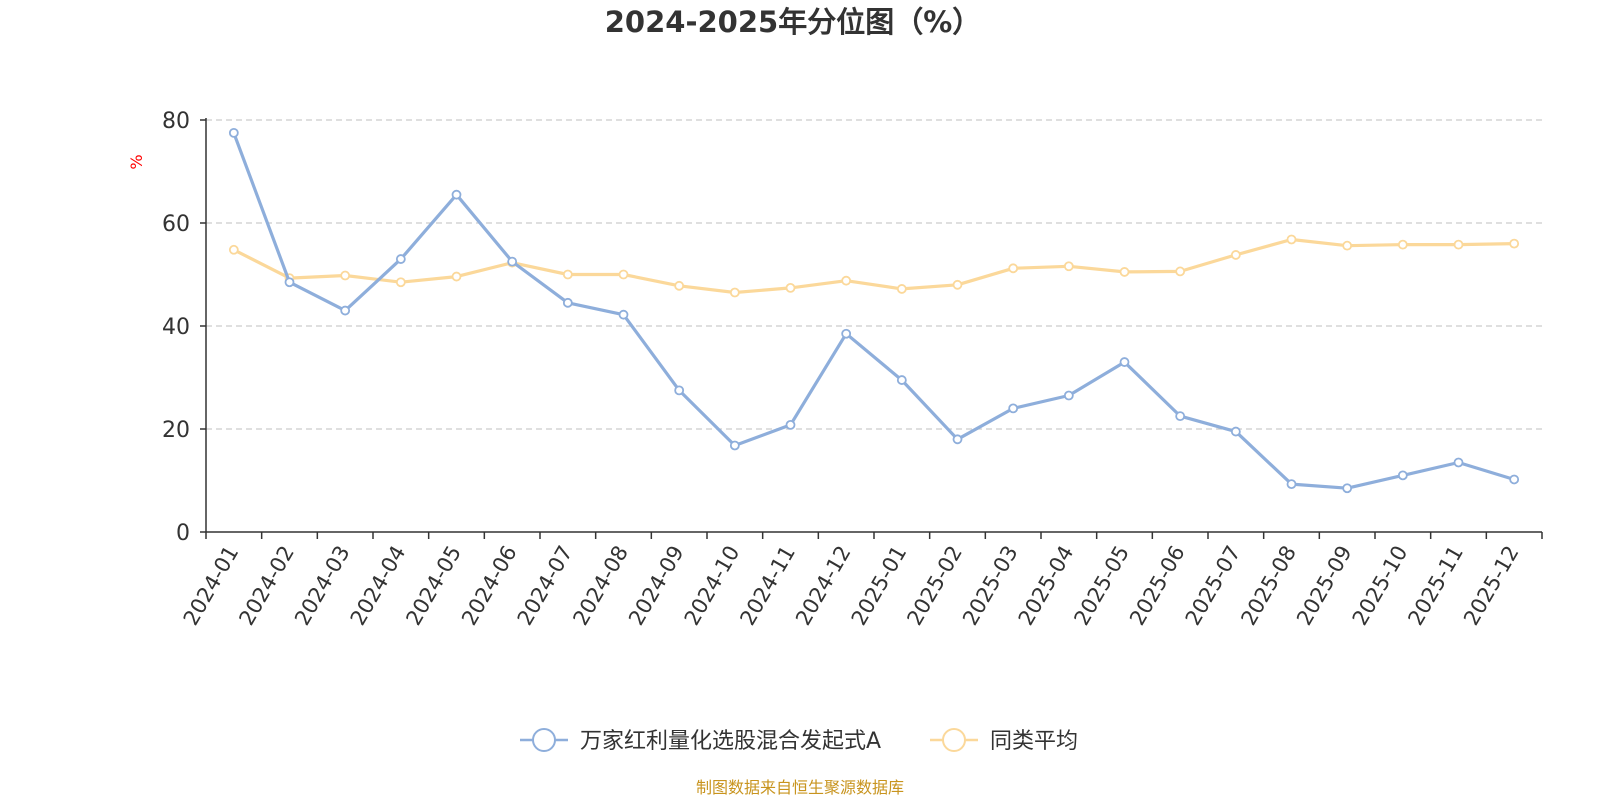 The height and width of the screenshot is (804, 1600). Describe the element at coordinates (1034, 741) in the screenshot. I see `legend-label: 同类平均` at that location.